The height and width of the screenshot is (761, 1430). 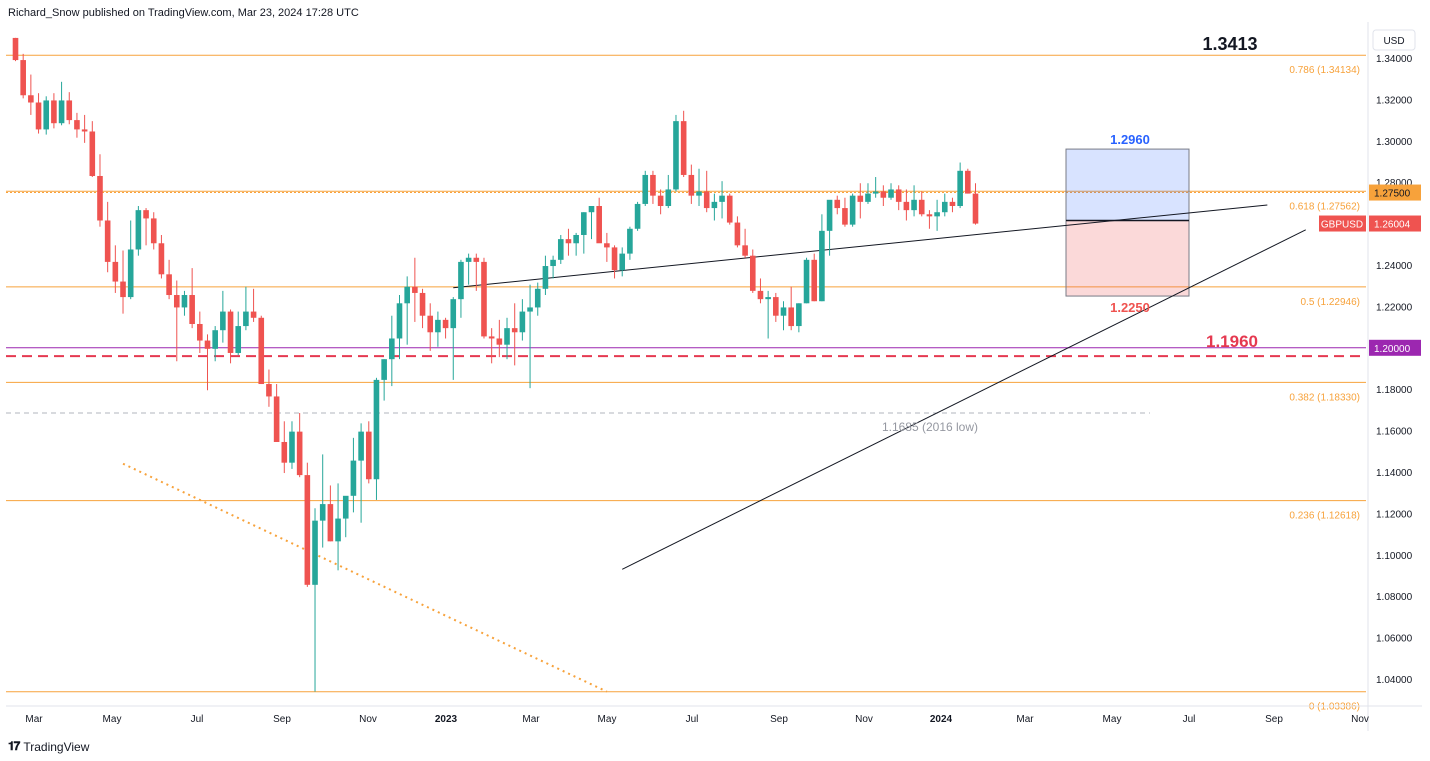 I want to click on badge-fib-bg, so click(x=1395, y=192).